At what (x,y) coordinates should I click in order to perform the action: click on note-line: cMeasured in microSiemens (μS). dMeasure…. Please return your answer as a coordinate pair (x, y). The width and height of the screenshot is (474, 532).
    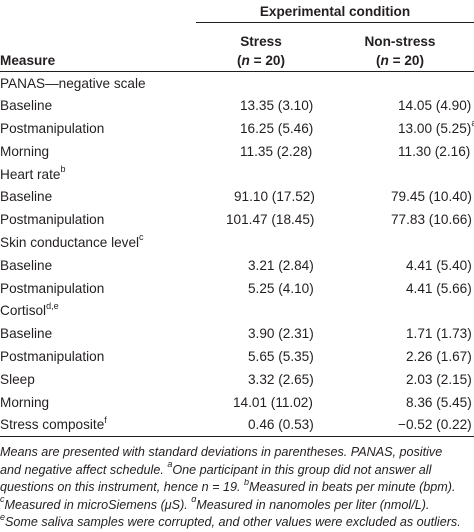
    Looking at the image, I should click on (237, 506).